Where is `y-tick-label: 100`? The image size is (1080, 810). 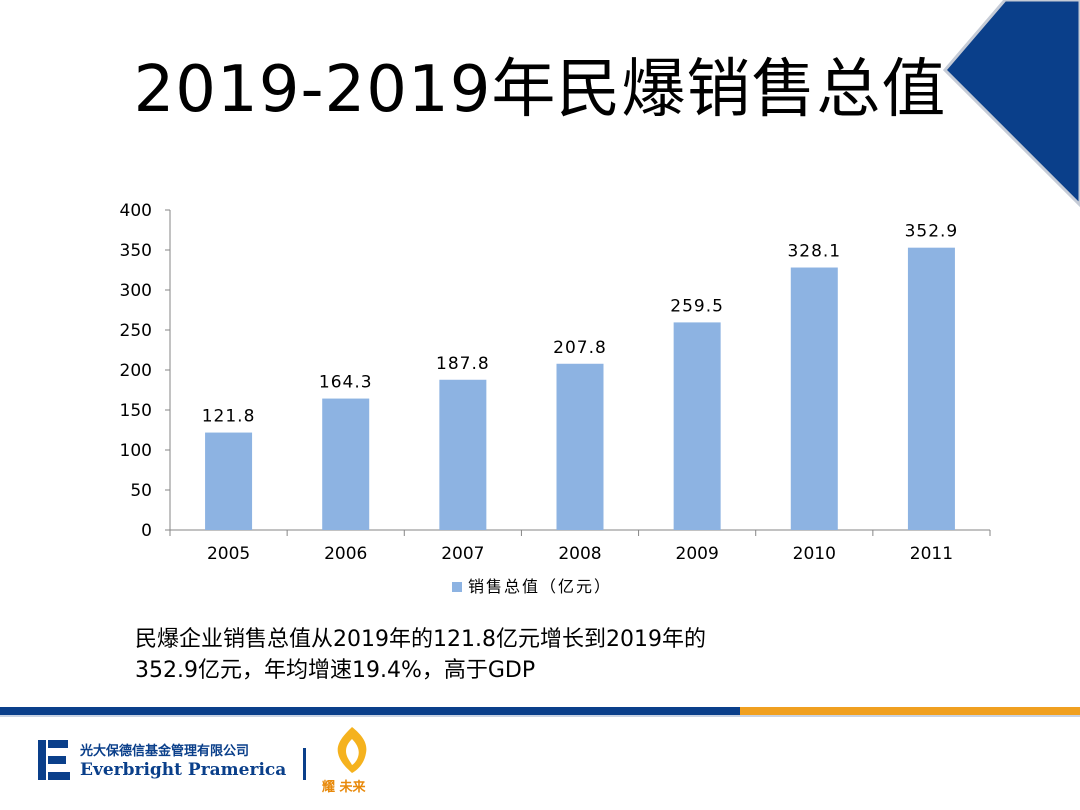 y-tick-label: 100 is located at coordinates (136, 451).